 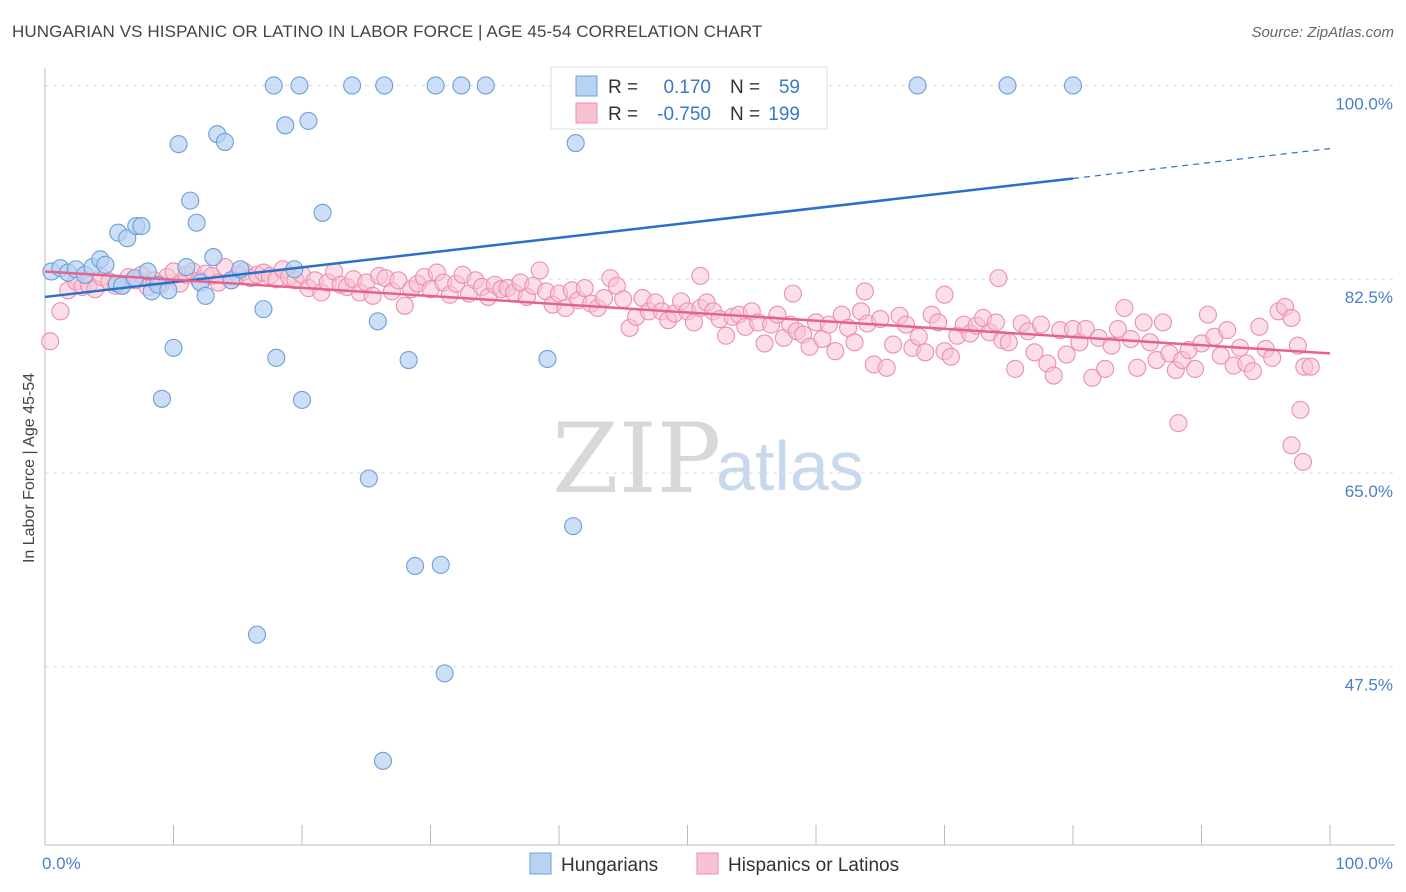 I want to click on watermark-atlas: atlas, so click(x=790, y=466).